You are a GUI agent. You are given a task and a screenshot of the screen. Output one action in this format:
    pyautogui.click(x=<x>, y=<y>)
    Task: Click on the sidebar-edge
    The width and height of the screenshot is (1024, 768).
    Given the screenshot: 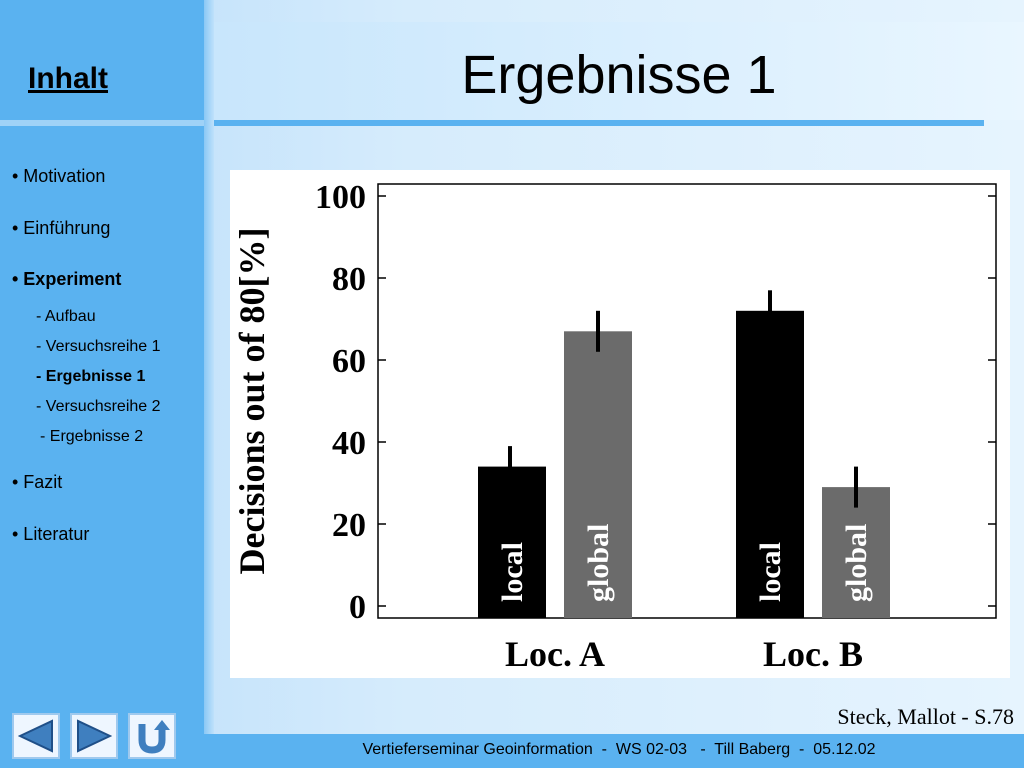 What is the action you would take?
    pyautogui.click(x=209, y=384)
    